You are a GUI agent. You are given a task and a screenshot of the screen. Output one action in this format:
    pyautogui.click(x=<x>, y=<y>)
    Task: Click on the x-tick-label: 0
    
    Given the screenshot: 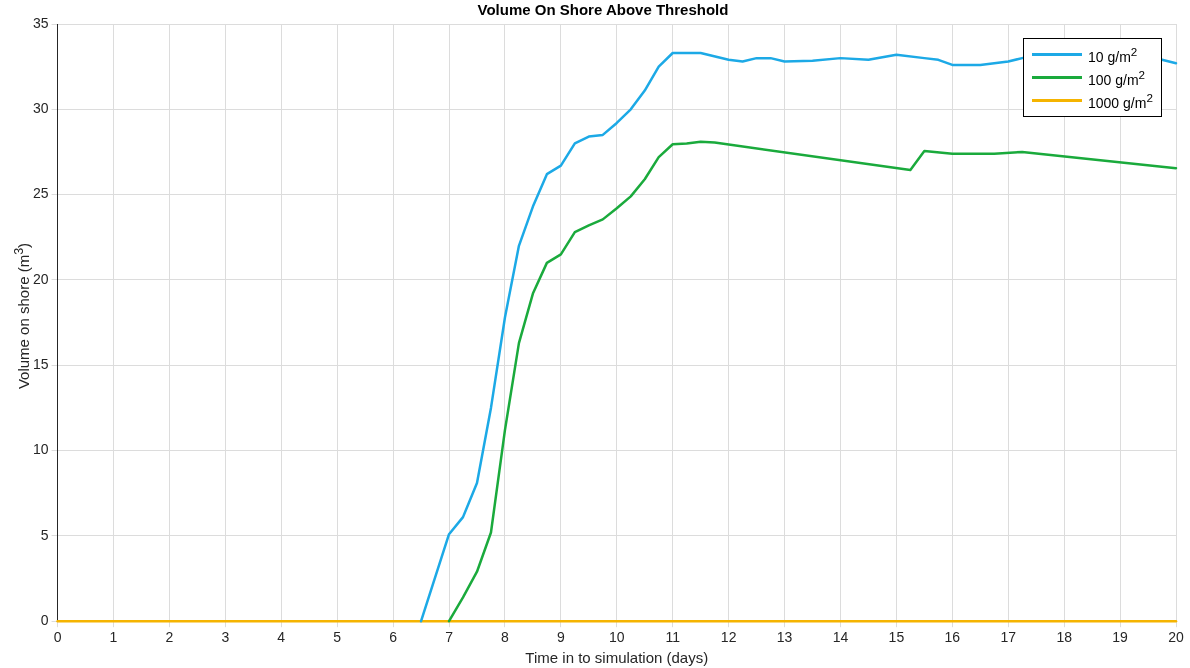 What is the action you would take?
    pyautogui.click(x=57, y=637)
    